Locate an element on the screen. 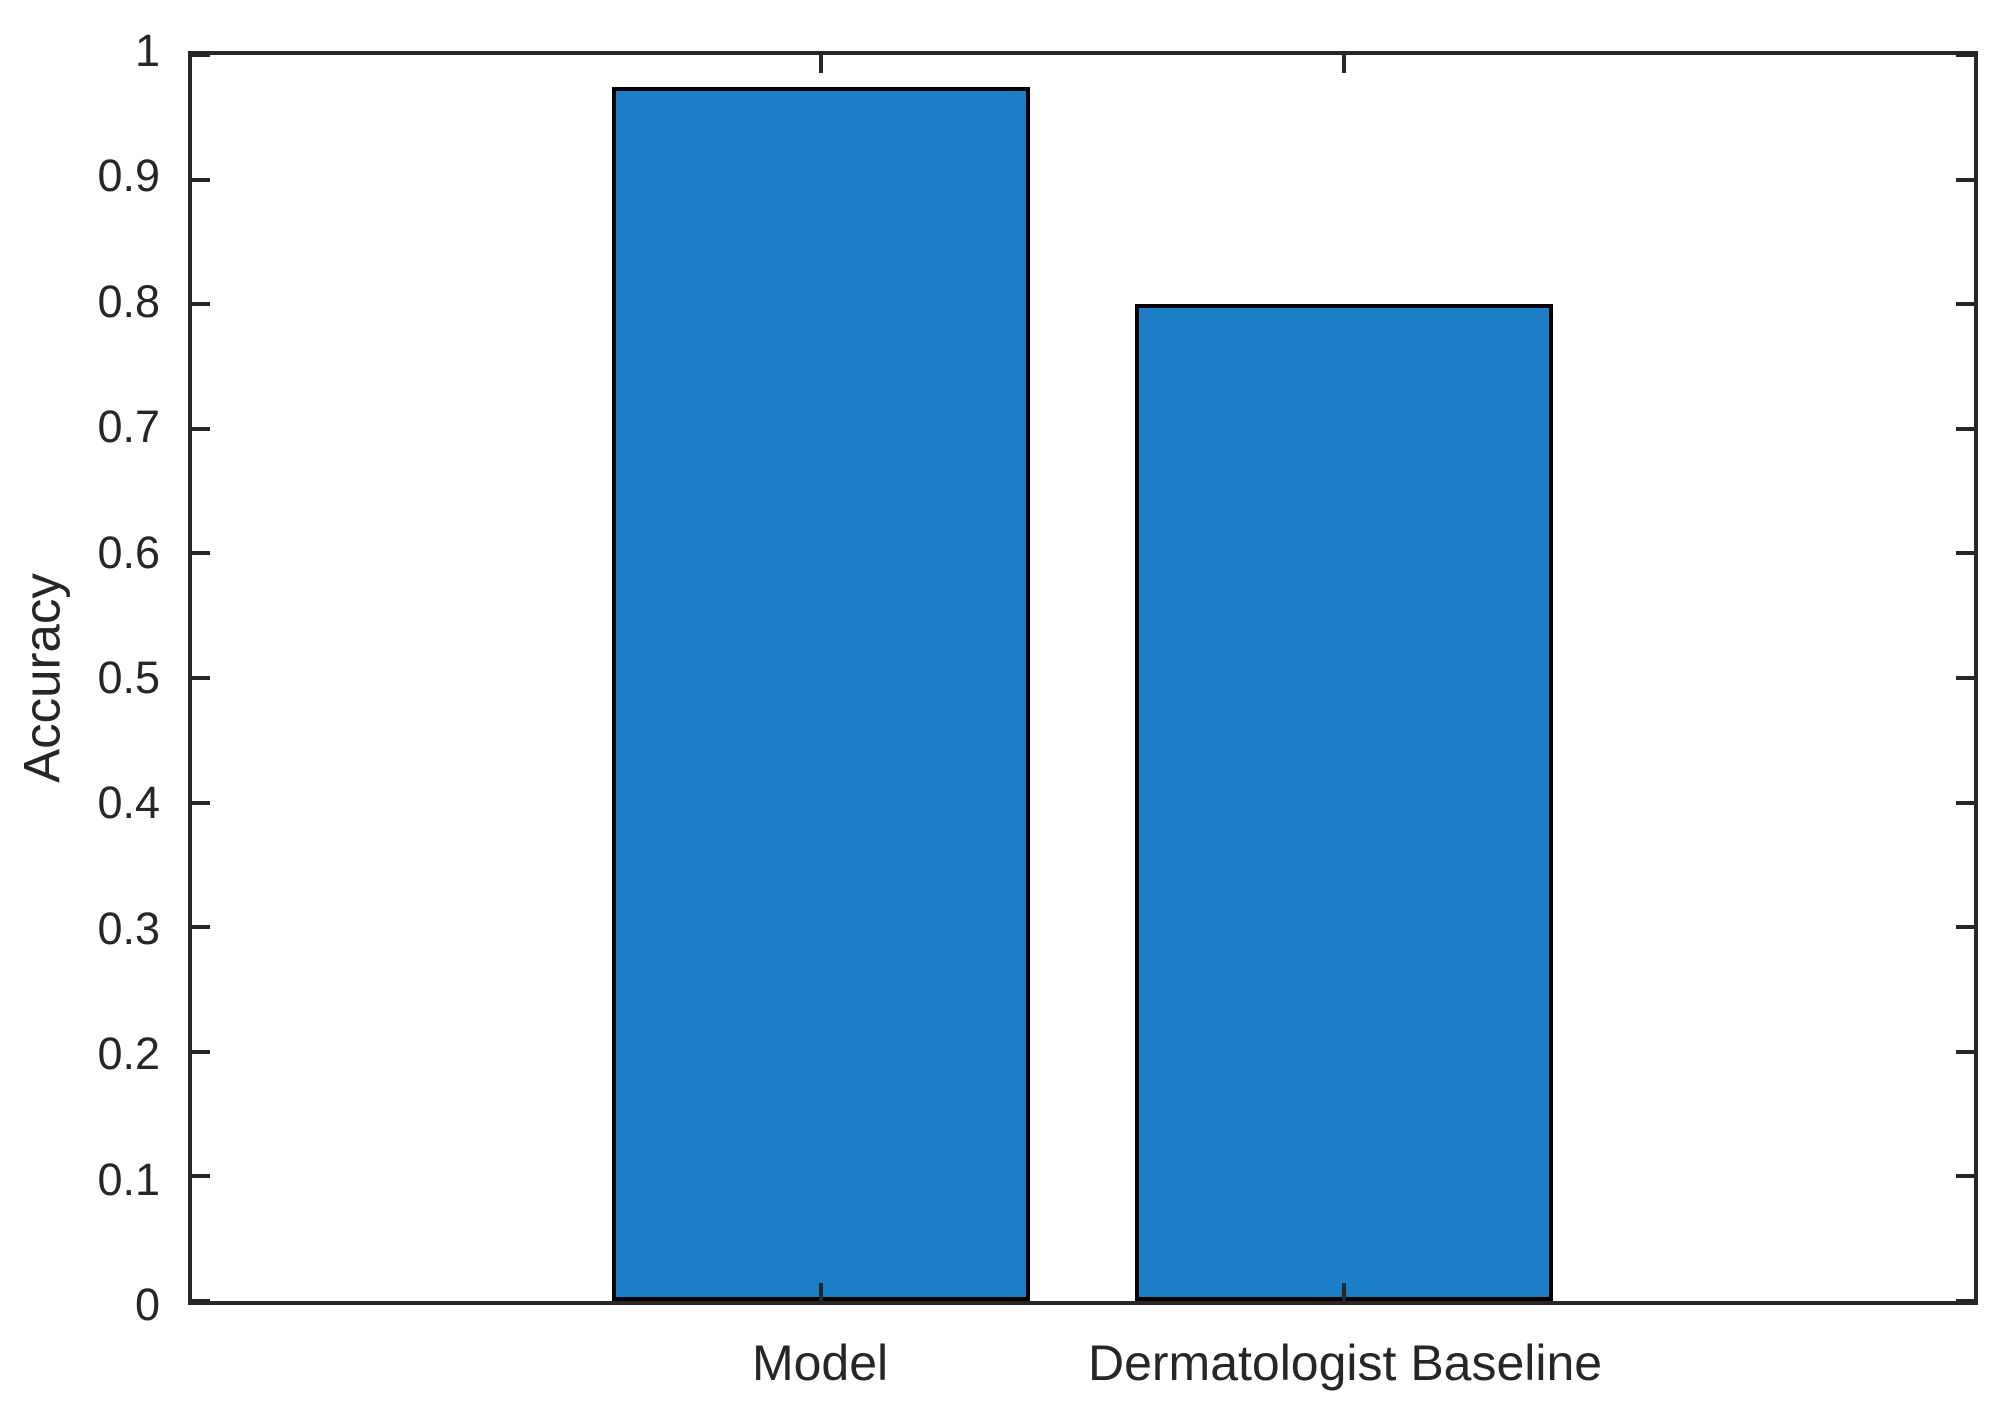 The image size is (2008, 1410). y-tick-labels: 0 0.1 0.2 0.3 0.4 0.5 0.6 0.7 0.8 0.9 1 is located at coordinates (80, 705).